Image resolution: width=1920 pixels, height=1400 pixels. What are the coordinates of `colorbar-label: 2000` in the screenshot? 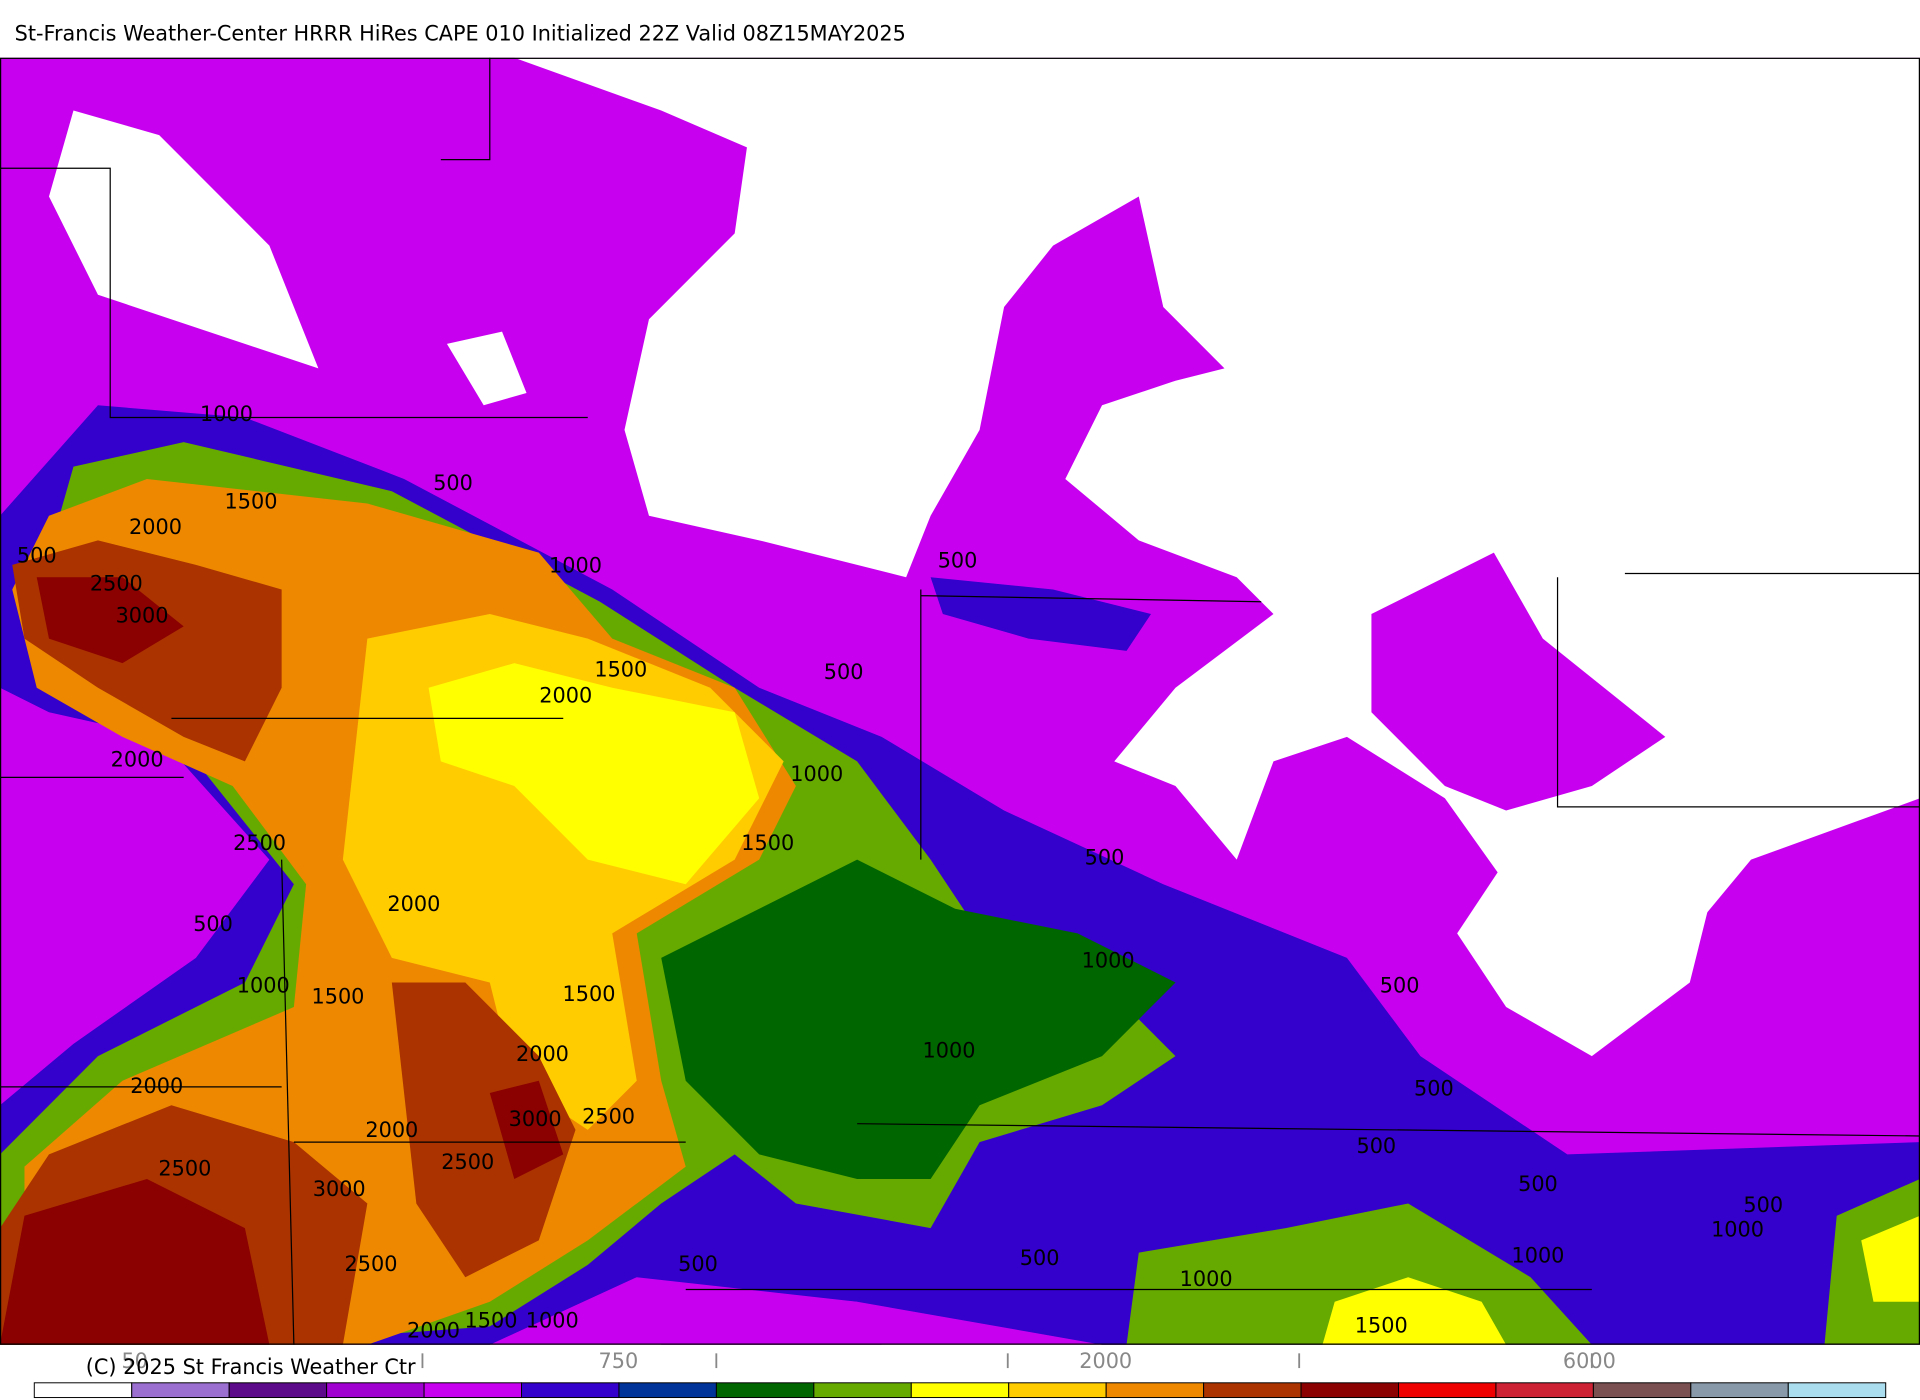 It's located at (1105, 1361).